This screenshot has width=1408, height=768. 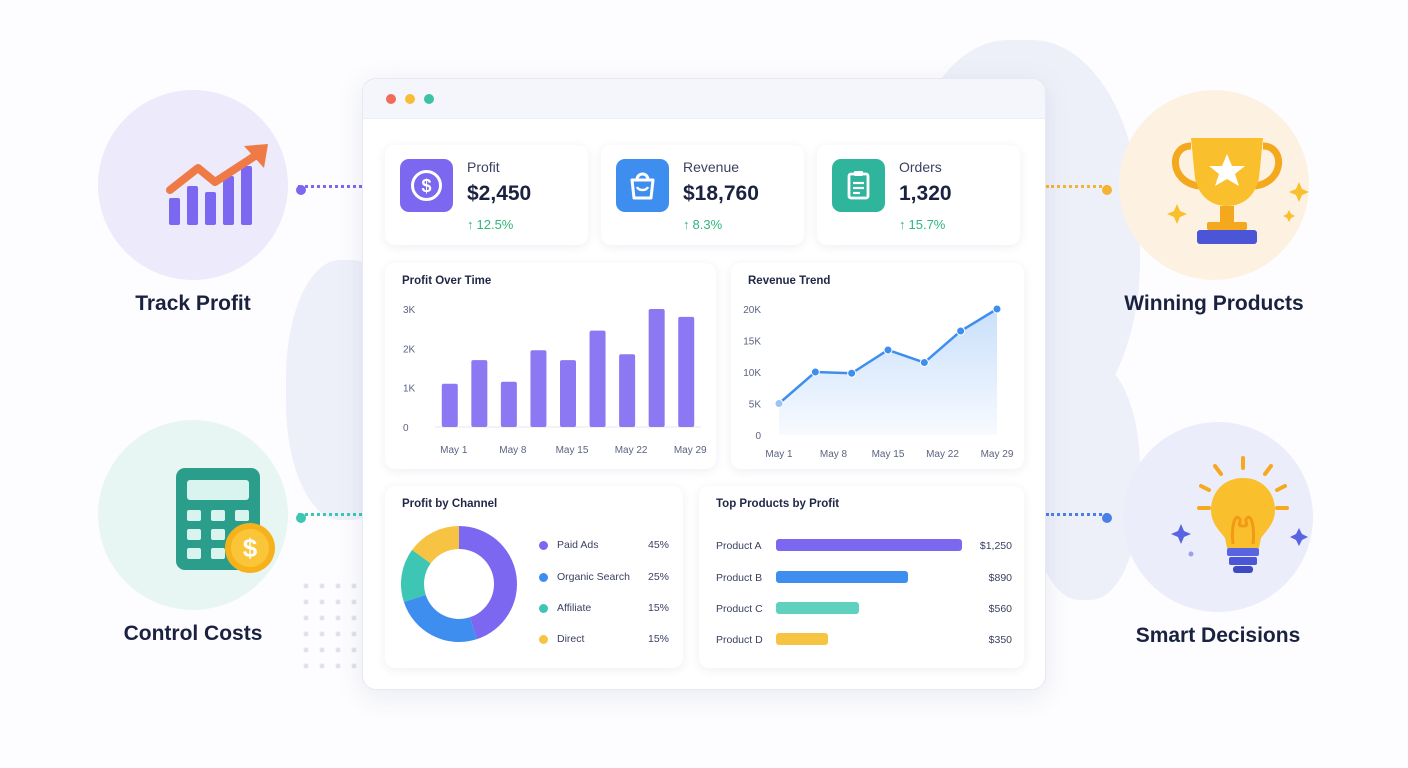 I want to click on x-tick-label: May 15, so click(x=888, y=454).